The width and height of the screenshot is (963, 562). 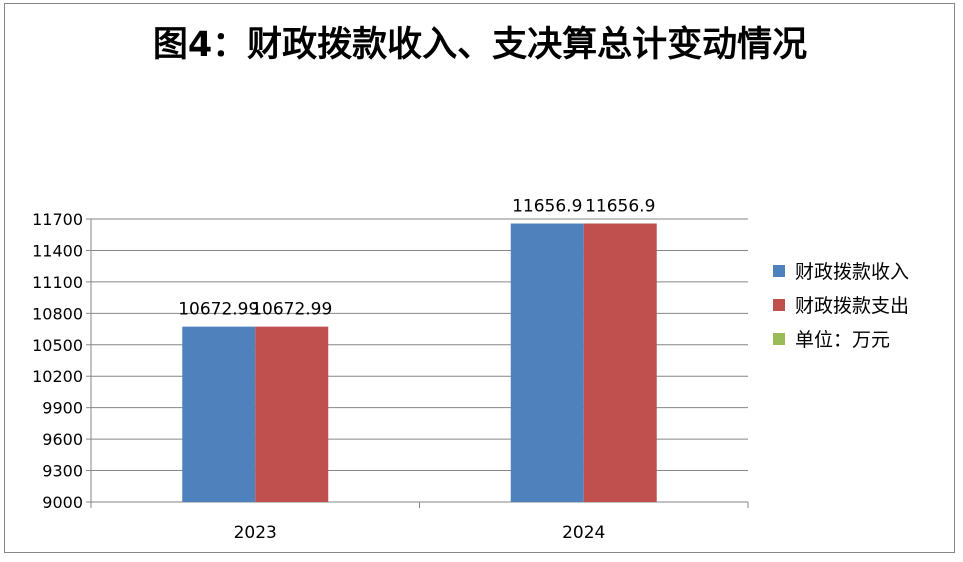 What do you see at coordinates (852, 306) in the screenshot?
I see `legend-label: 财政拨款支出` at bounding box center [852, 306].